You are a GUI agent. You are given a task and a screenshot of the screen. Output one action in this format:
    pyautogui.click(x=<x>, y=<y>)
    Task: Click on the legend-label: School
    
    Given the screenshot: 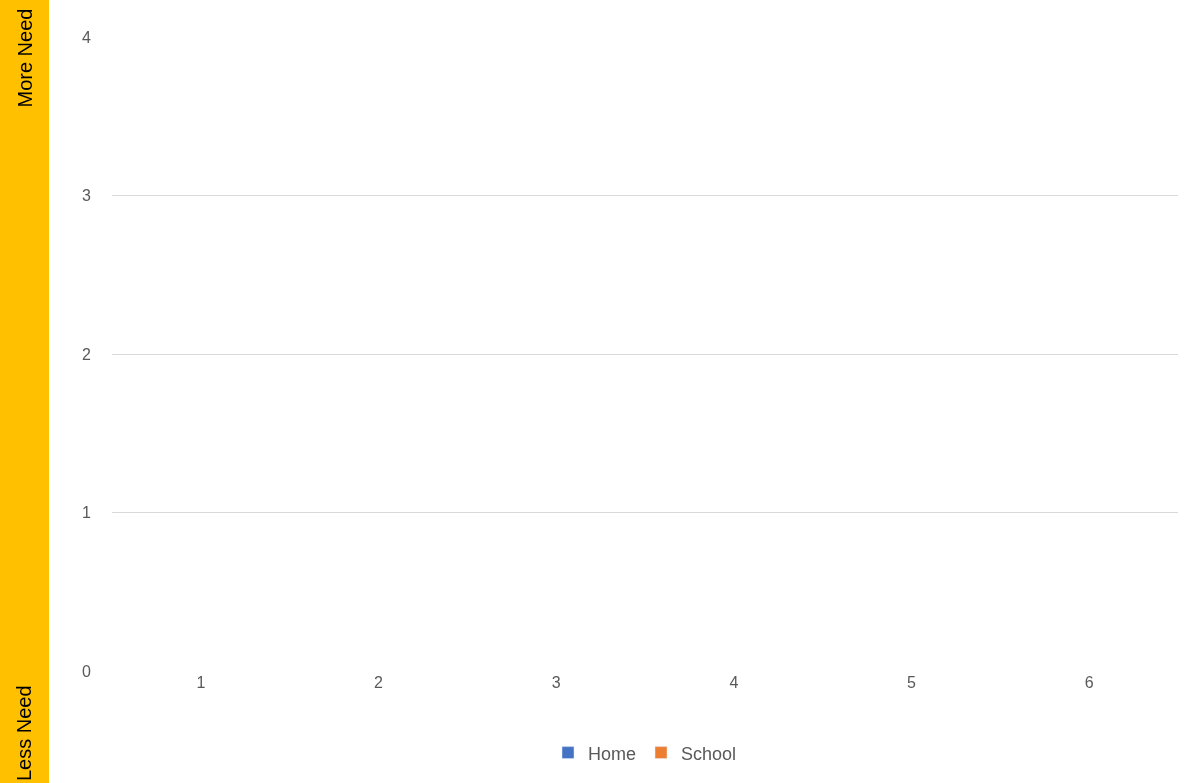 What is the action you would take?
    pyautogui.click(x=709, y=753)
    